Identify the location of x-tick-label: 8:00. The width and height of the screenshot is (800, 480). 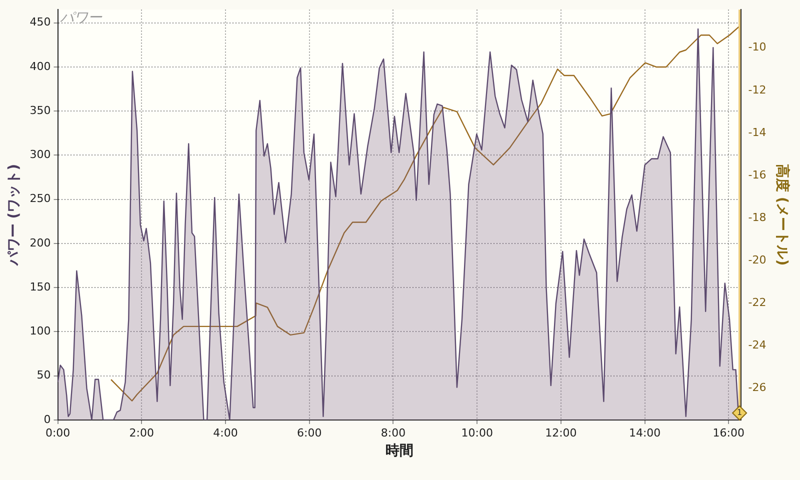
(393, 433).